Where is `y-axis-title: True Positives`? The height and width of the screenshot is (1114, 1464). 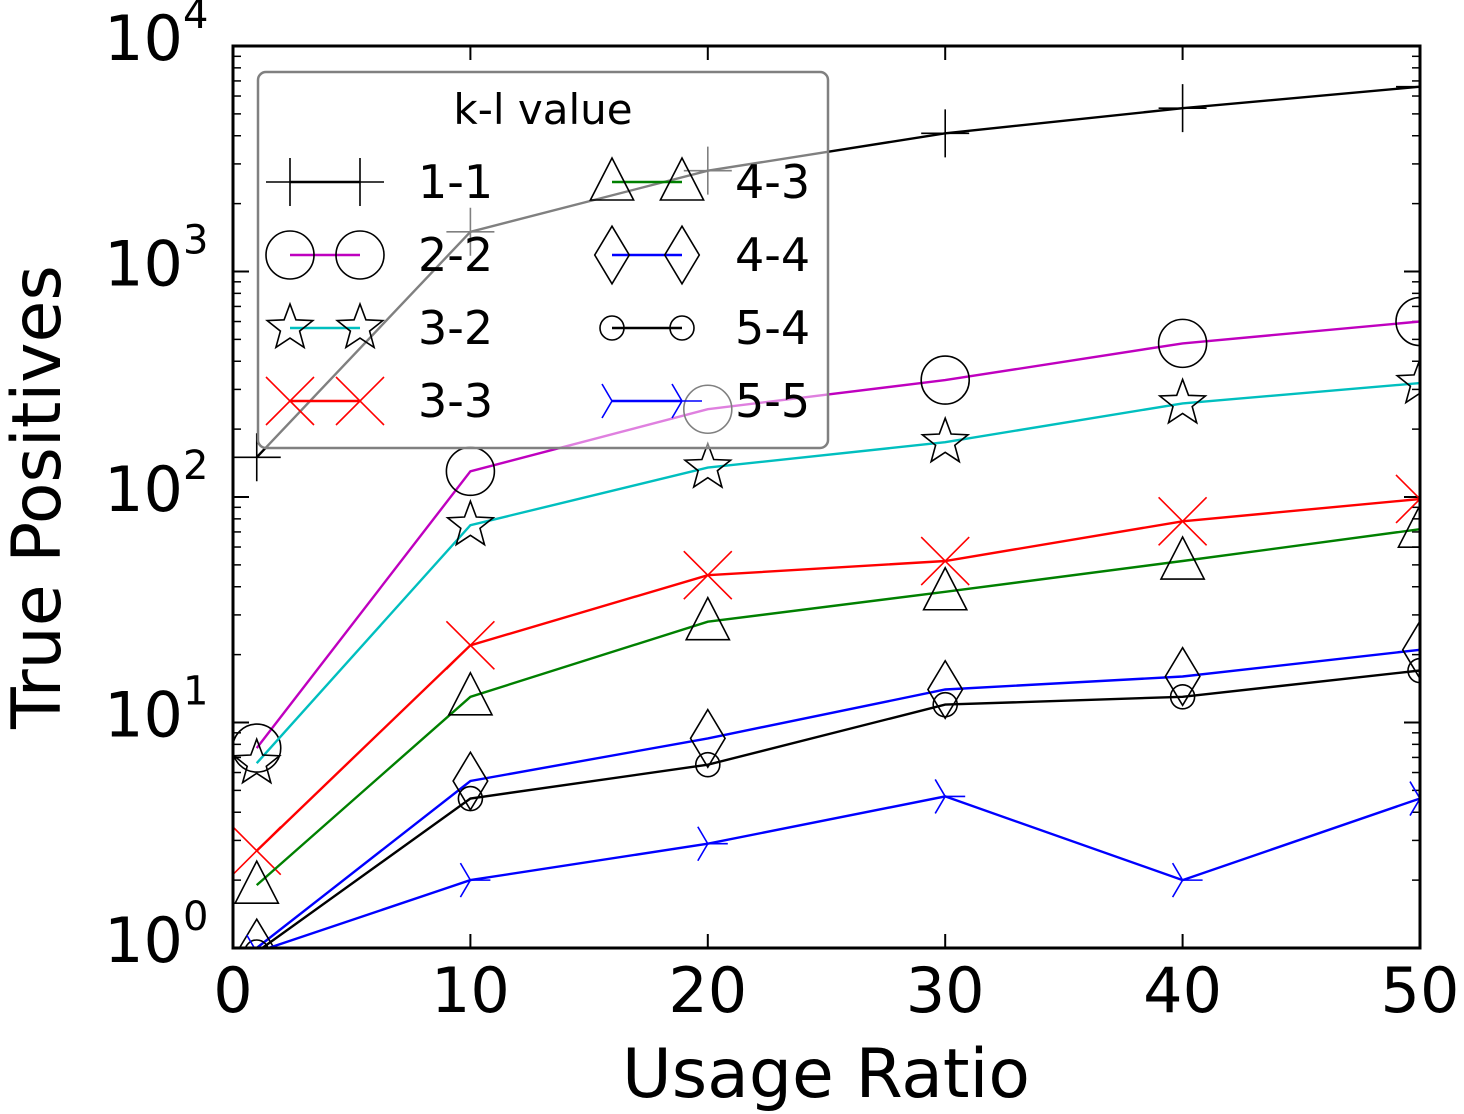
y-axis-title: True Positives is located at coordinates (38, 497).